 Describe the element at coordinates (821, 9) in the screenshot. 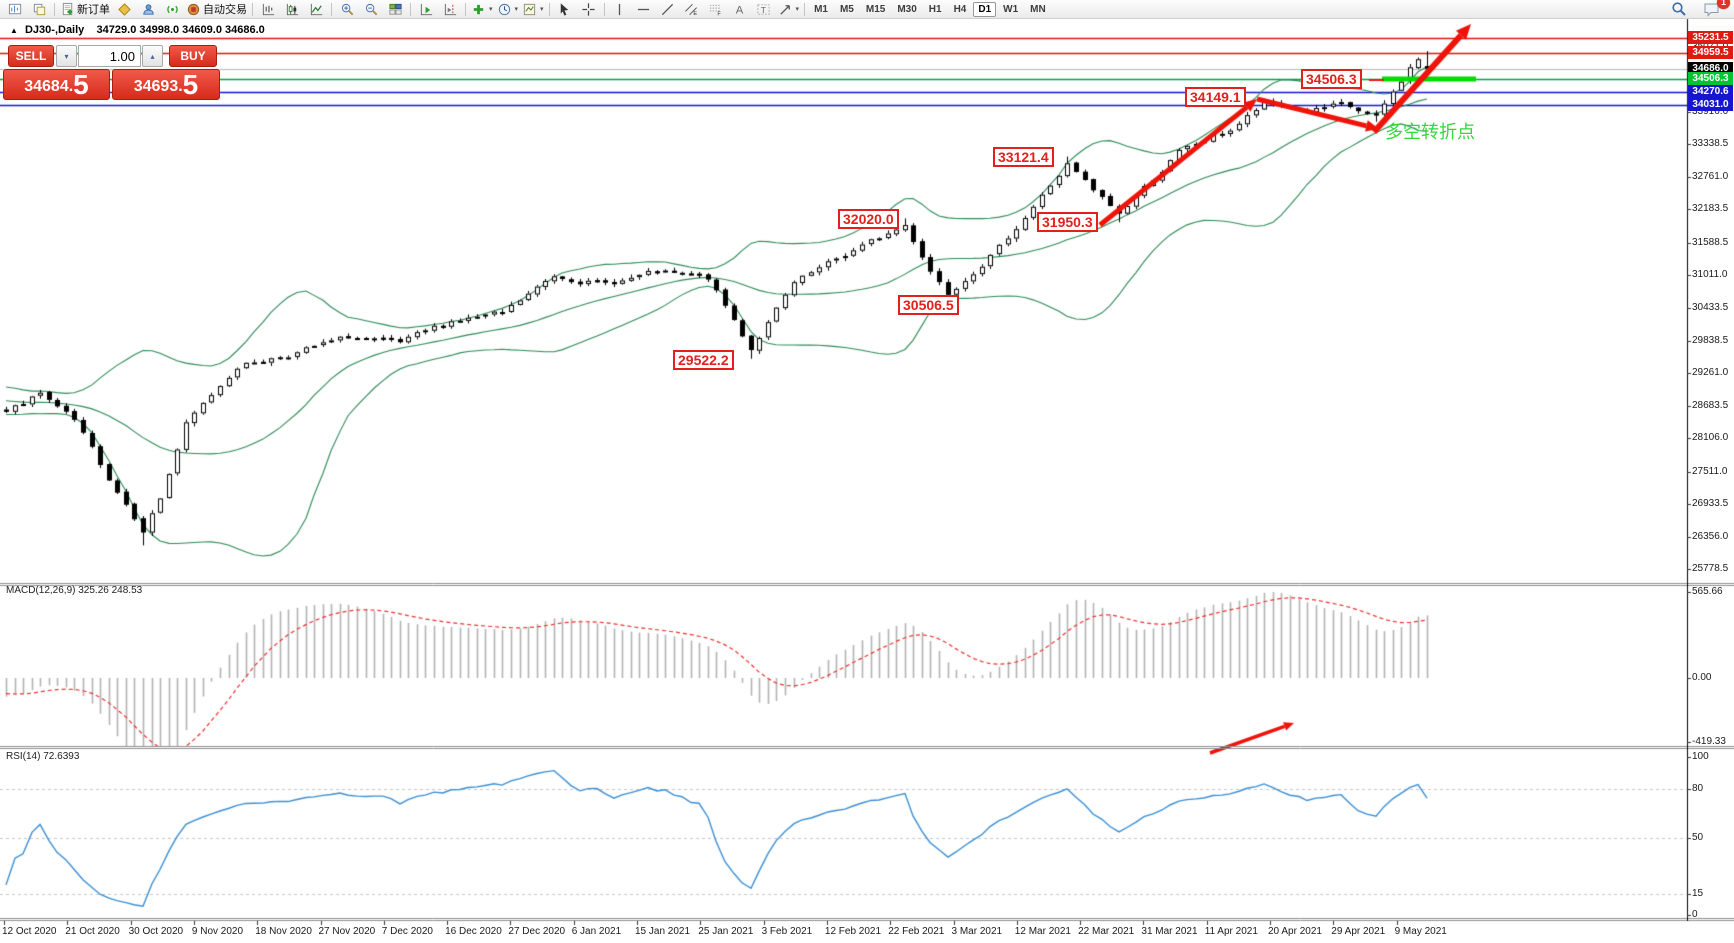

I see `timeframe-m1: M1` at that location.